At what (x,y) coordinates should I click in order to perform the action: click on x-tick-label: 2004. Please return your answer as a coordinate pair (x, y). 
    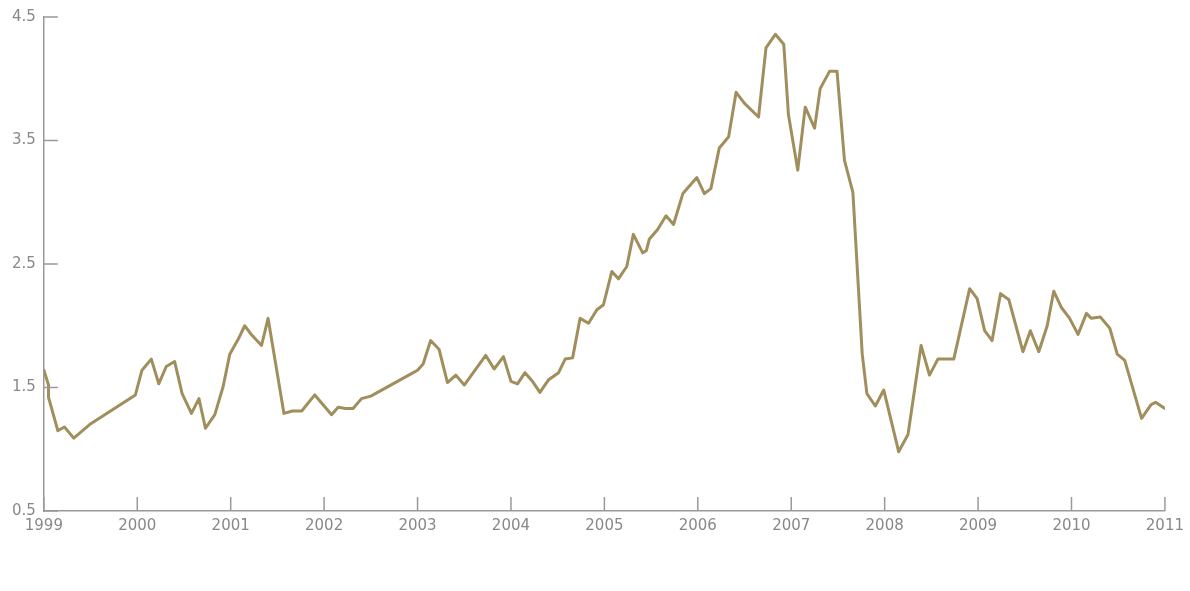
    Looking at the image, I should click on (511, 524).